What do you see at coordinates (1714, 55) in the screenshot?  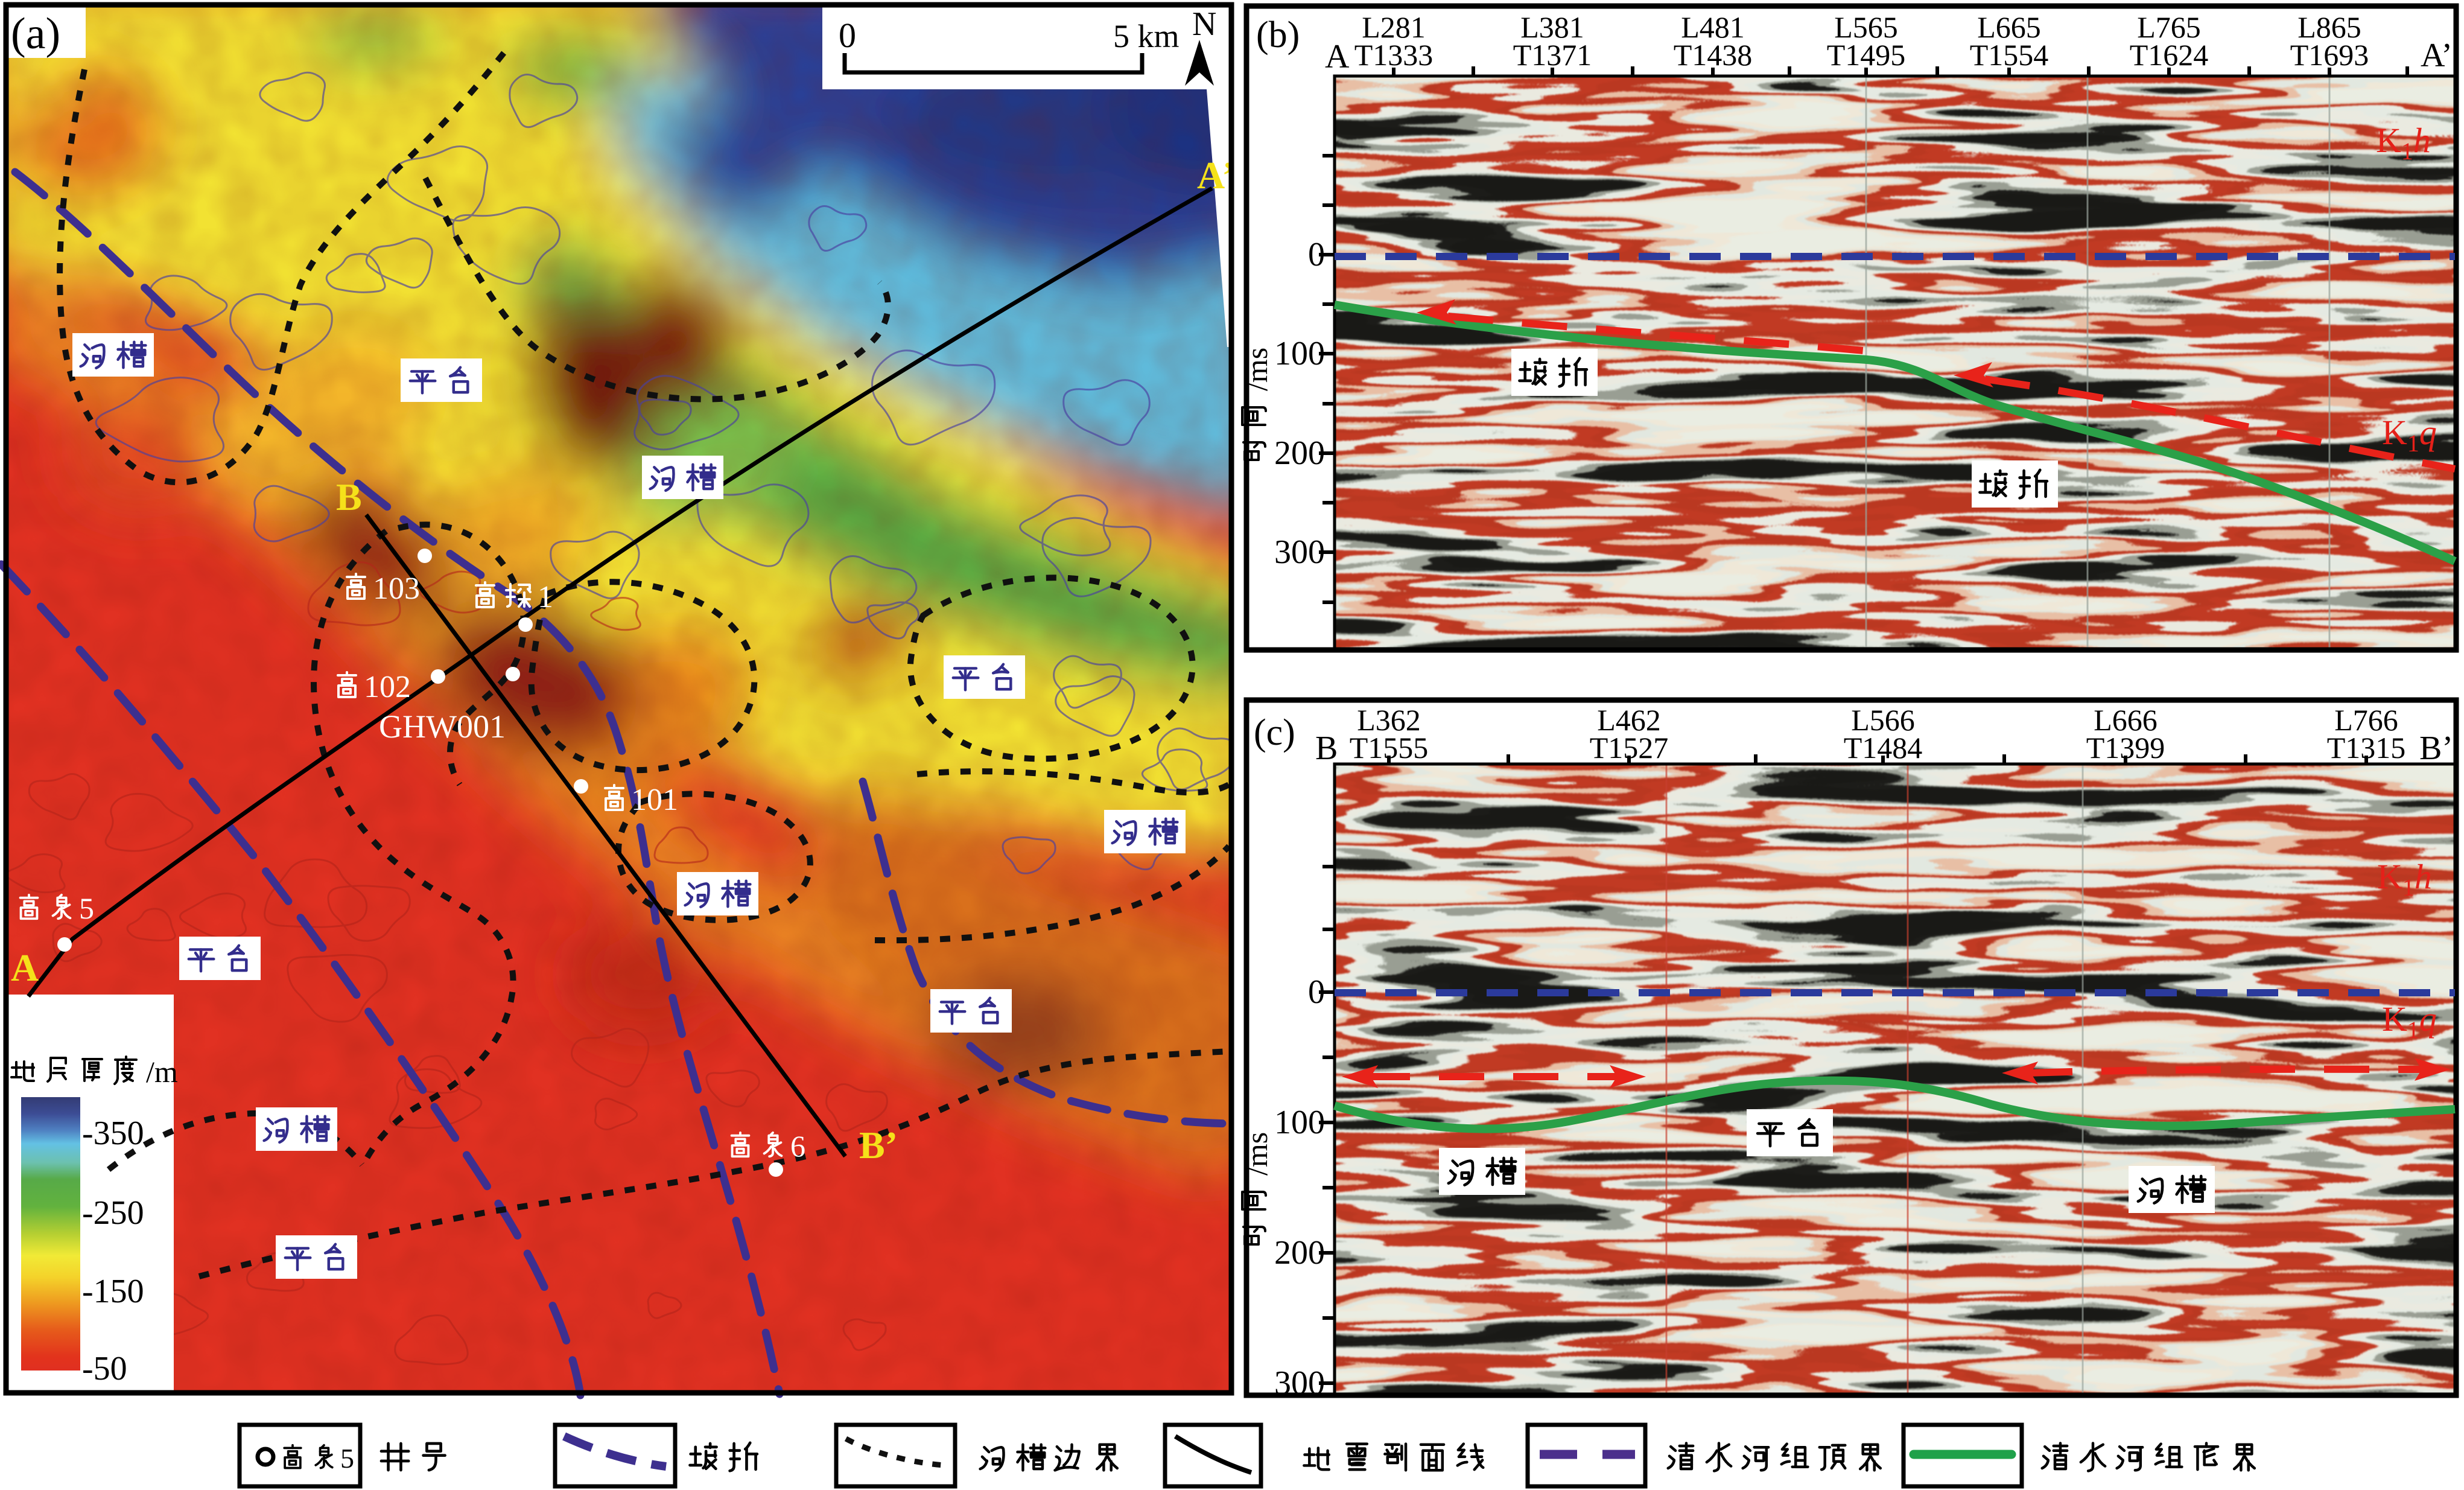 I see `svg-text: T1438` at bounding box center [1714, 55].